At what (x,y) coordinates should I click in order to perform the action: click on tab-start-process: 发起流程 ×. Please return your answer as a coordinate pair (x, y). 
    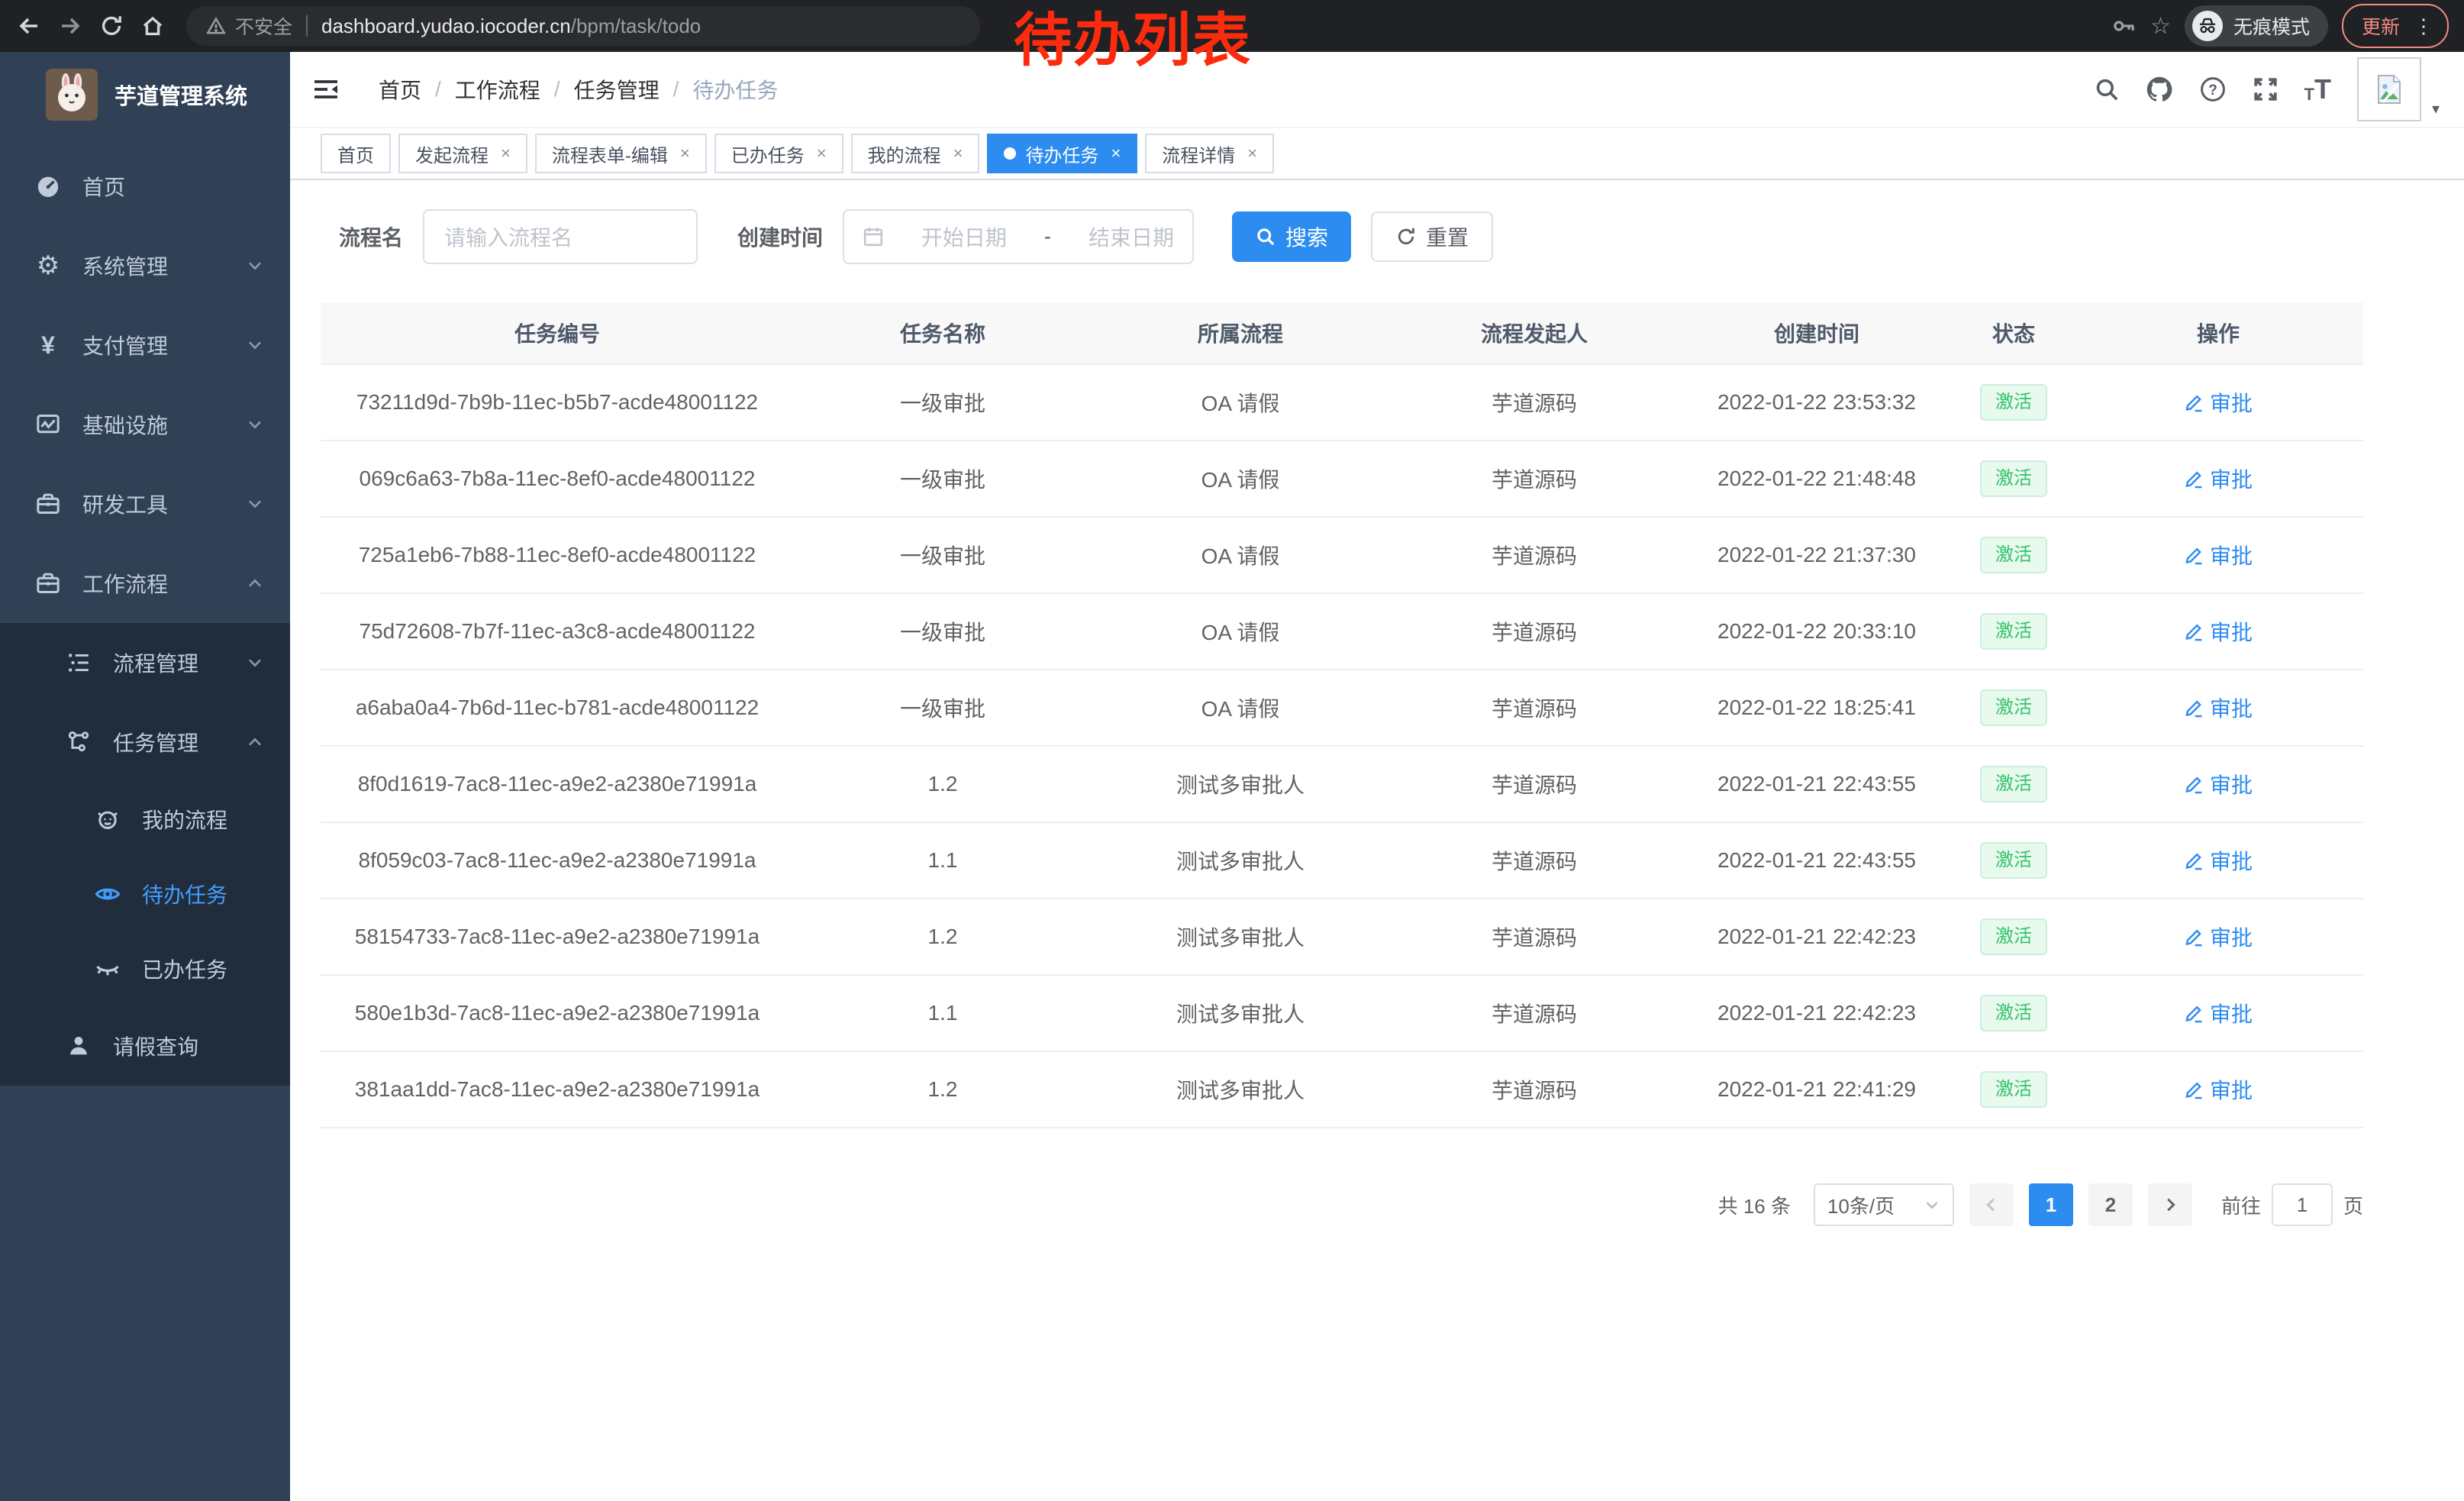
    Looking at the image, I should click on (463, 153).